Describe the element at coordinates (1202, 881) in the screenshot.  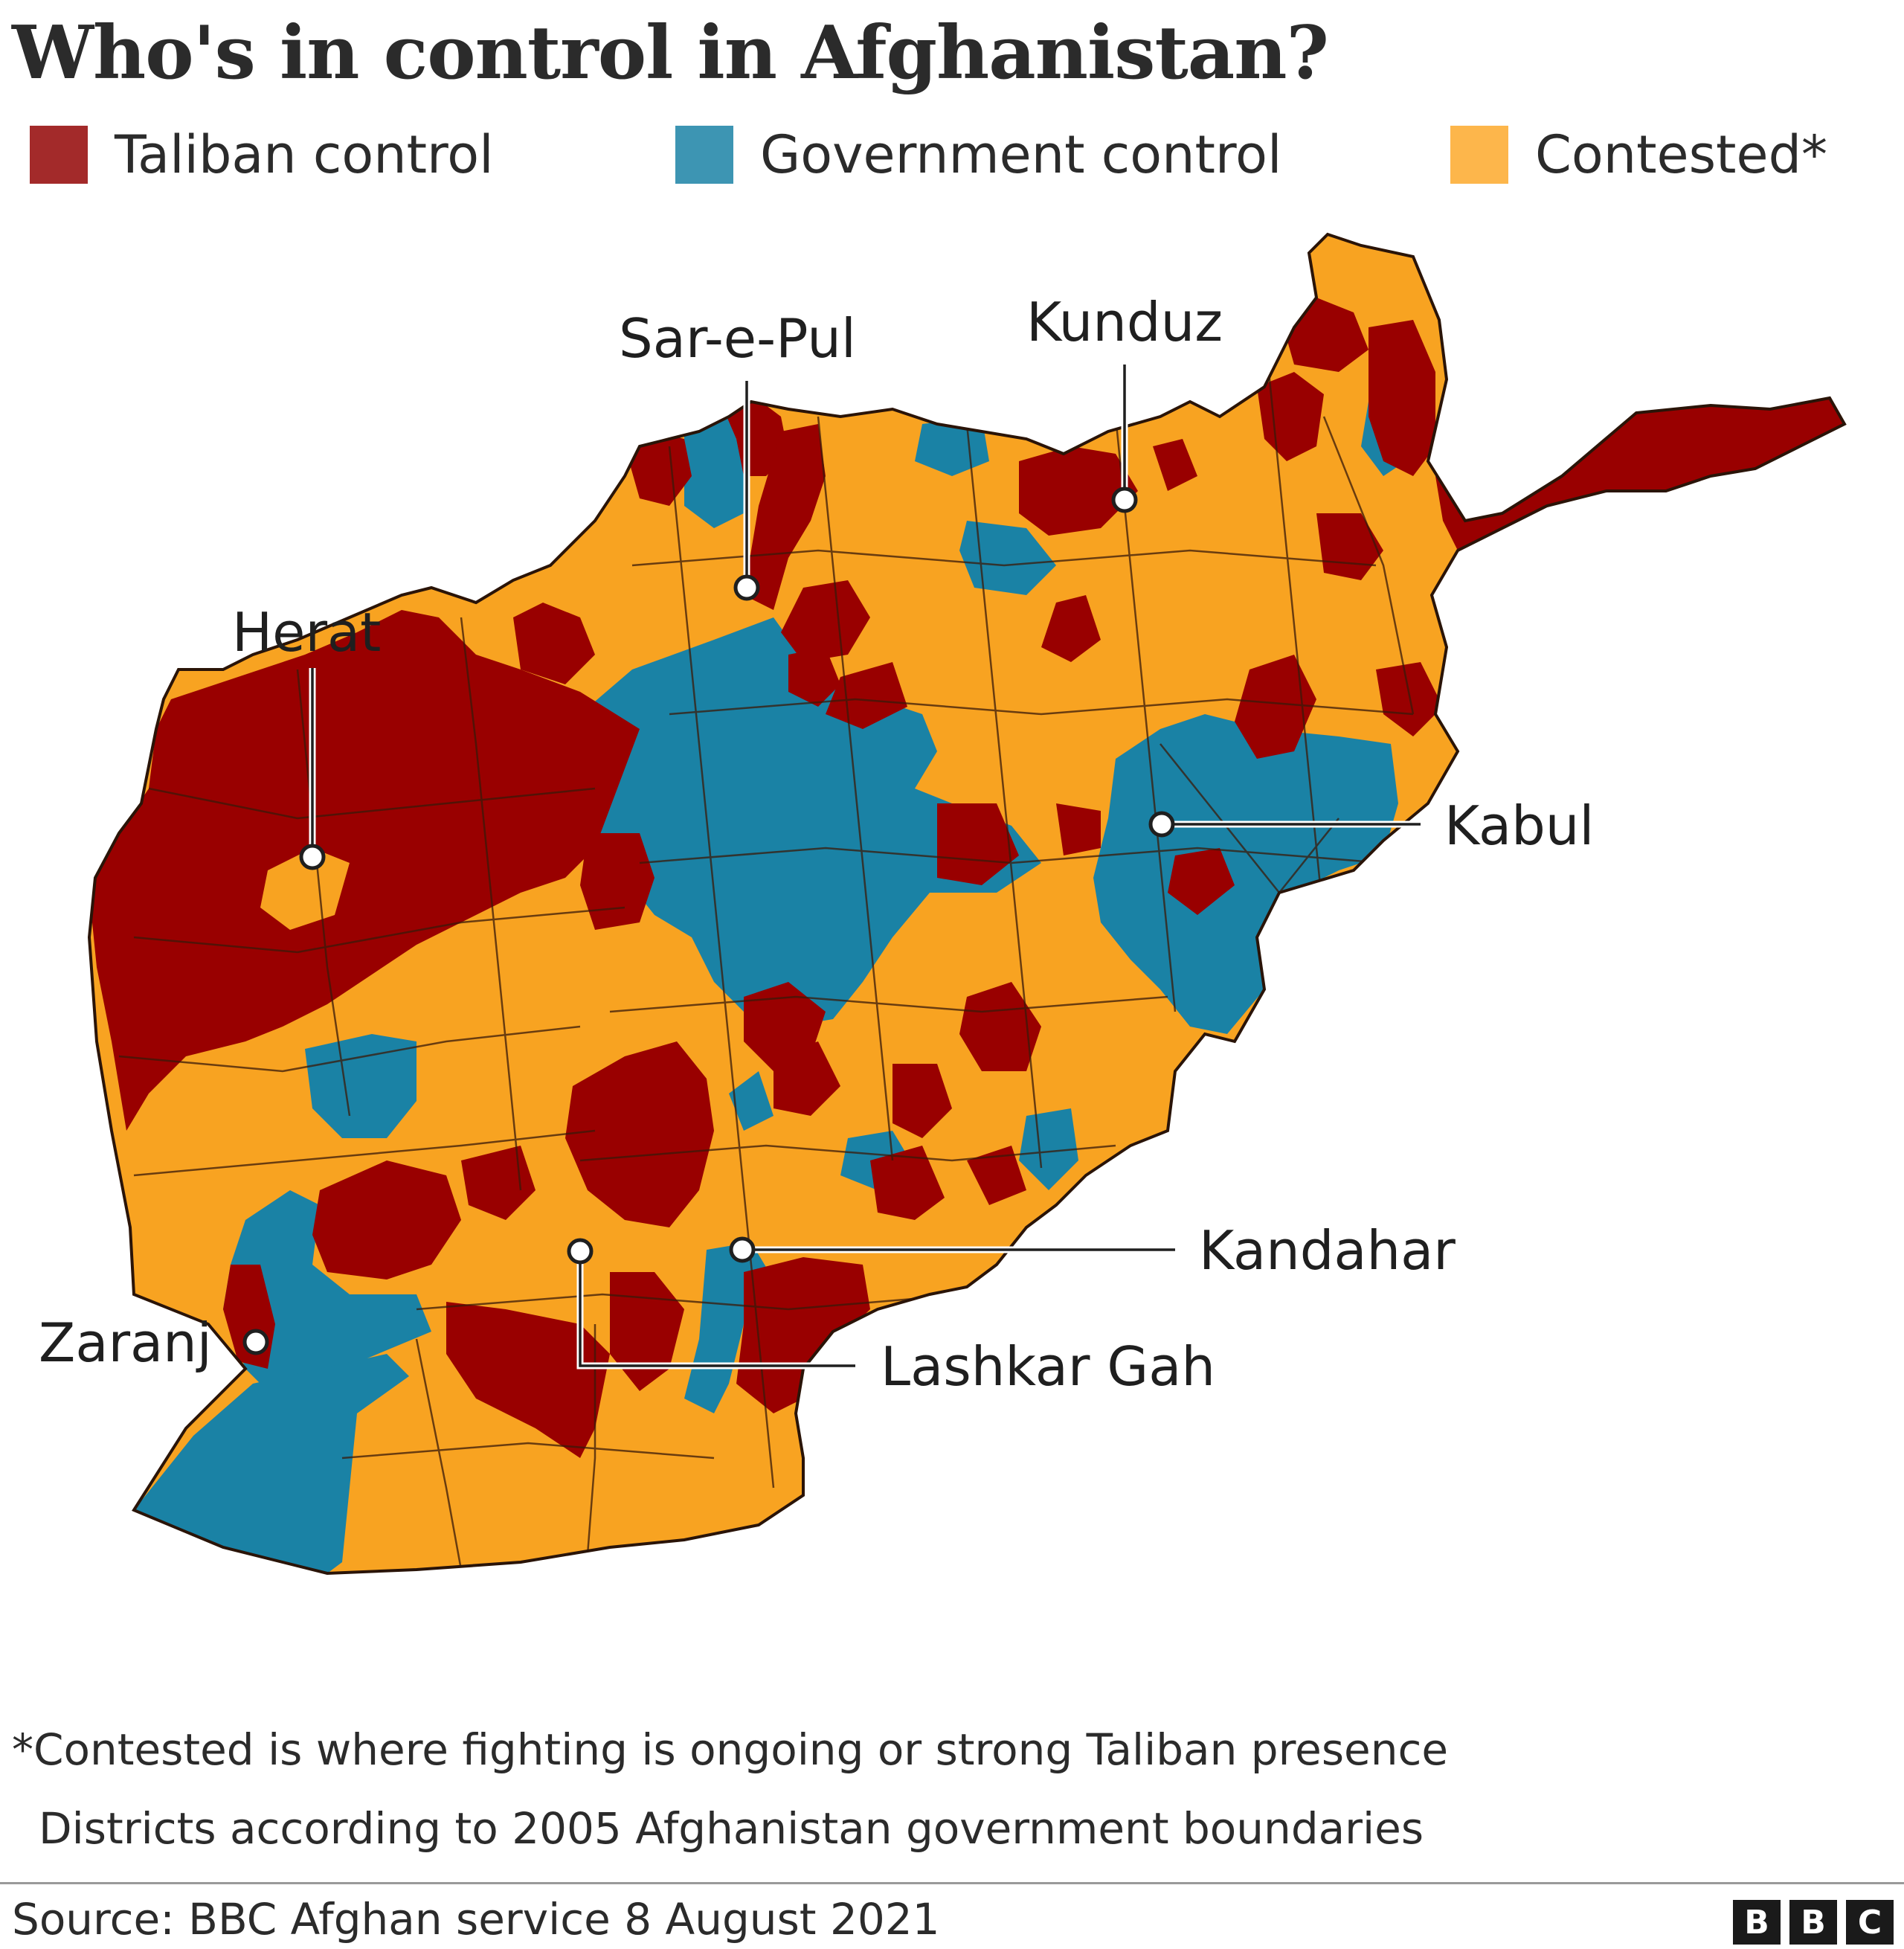
I see `taliban-region-logar` at that location.